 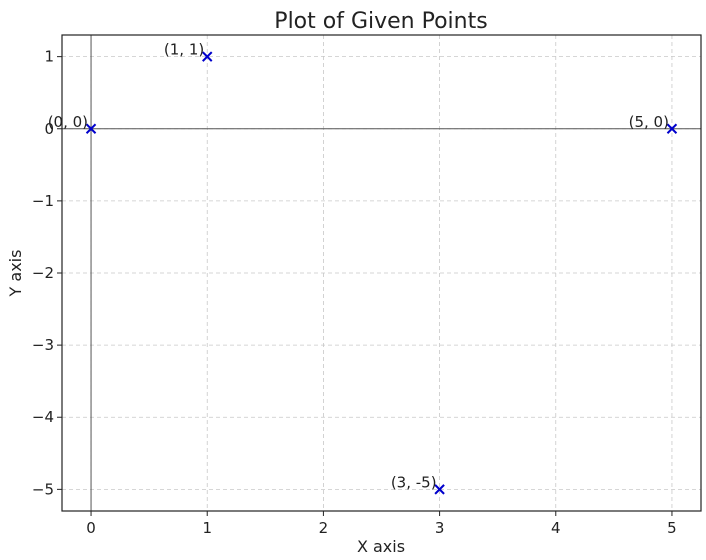 What do you see at coordinates (15, 274) in the screenshot?
I see `y-axis-title: Y axis` at bounding box center [15, 274].